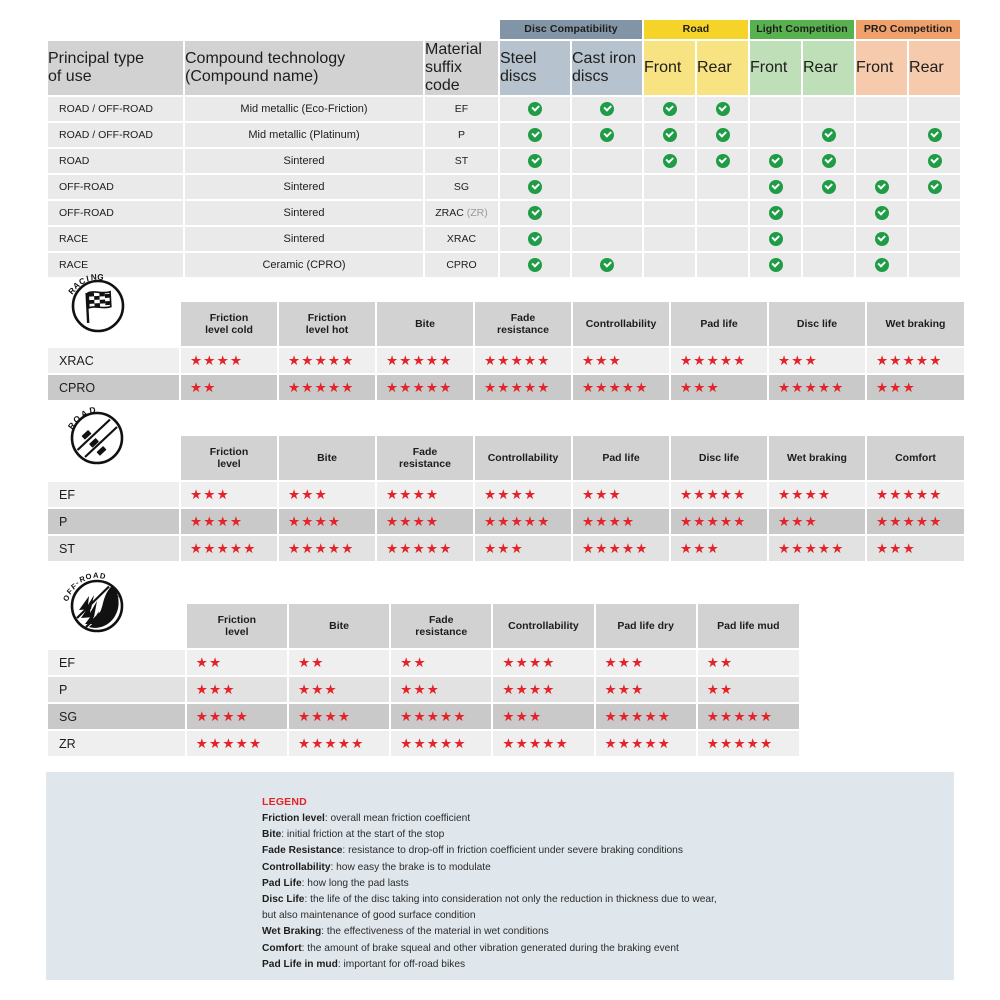  What do you see at coordinates (506, 360) in the screenshot?
I see `table-row: XRAC ★★★★ ★★★★★ ★★★★★ ★★★★★ ★★★ ★★★★★ ★★★ ★★★★★` at bounding box center [506, 360].